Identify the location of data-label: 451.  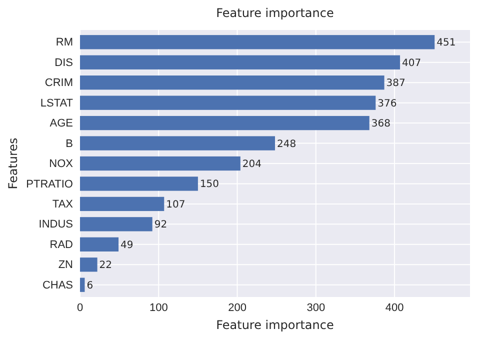
(446, 43).